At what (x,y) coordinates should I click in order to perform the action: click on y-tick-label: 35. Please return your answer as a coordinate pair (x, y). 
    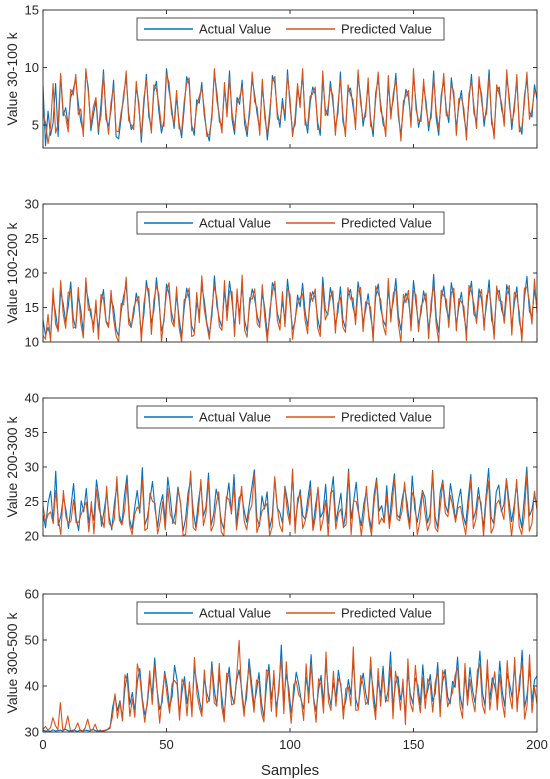
    Looking at the image, I should click on (32, 432).